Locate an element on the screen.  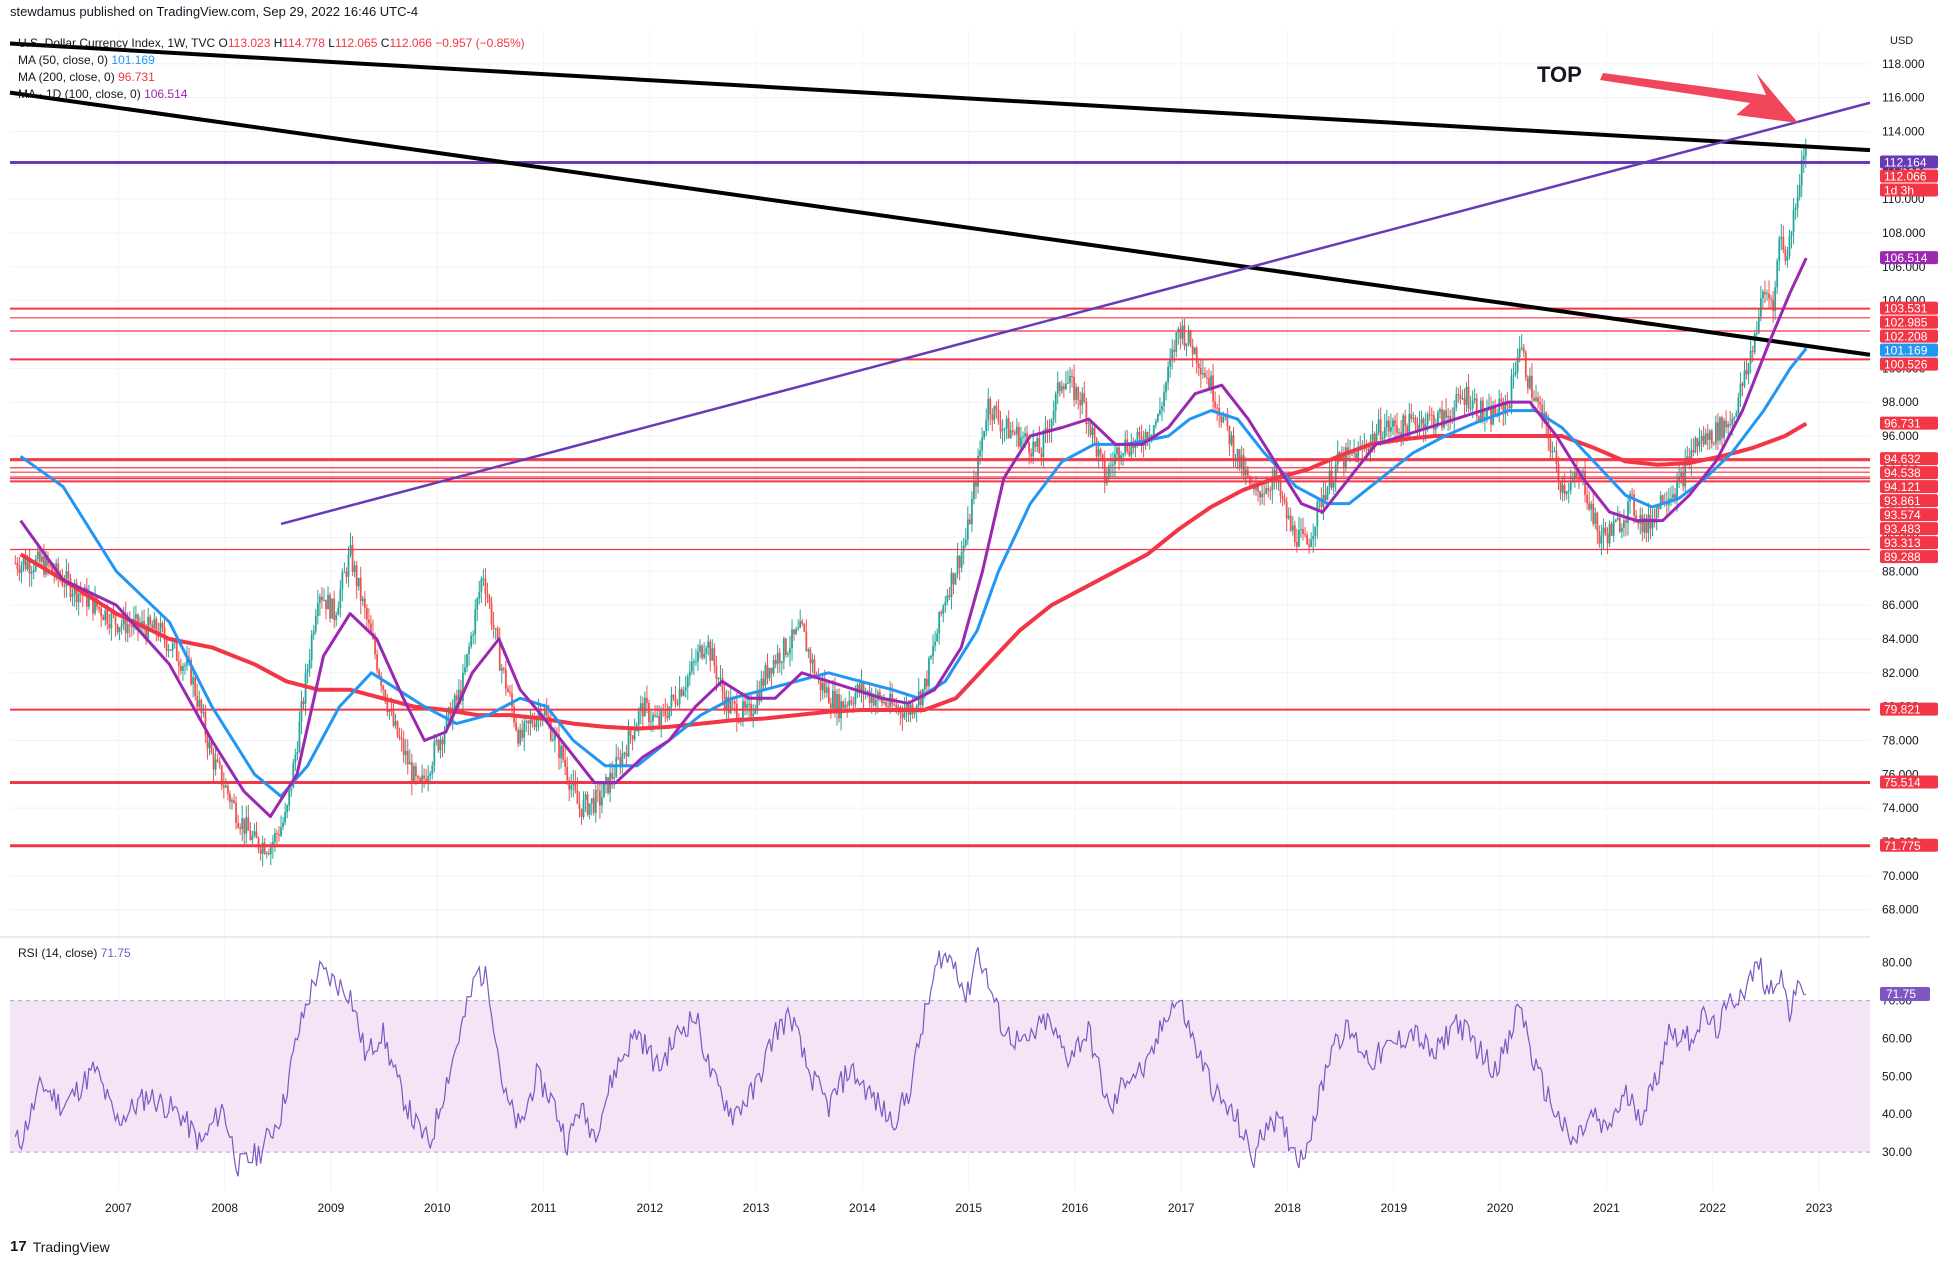
open-value: 113.023 is located at coordinates (249, 43).